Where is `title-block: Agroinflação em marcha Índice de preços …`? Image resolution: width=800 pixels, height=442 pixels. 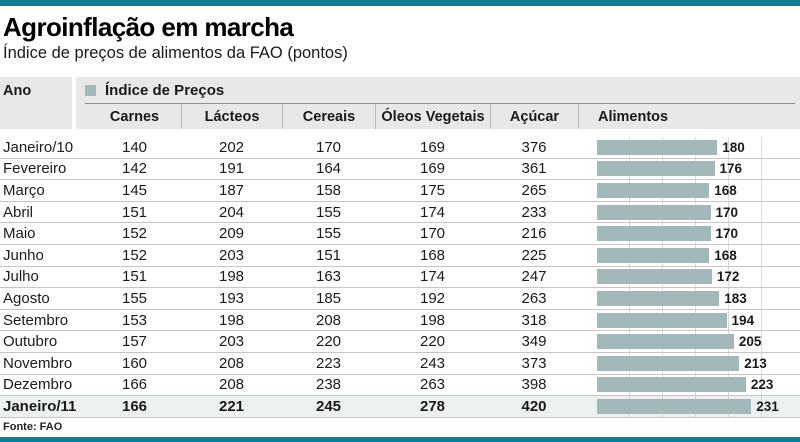 title-block: Agroinflação em marcha Índice de preços … is located at coordinates (400, 34).